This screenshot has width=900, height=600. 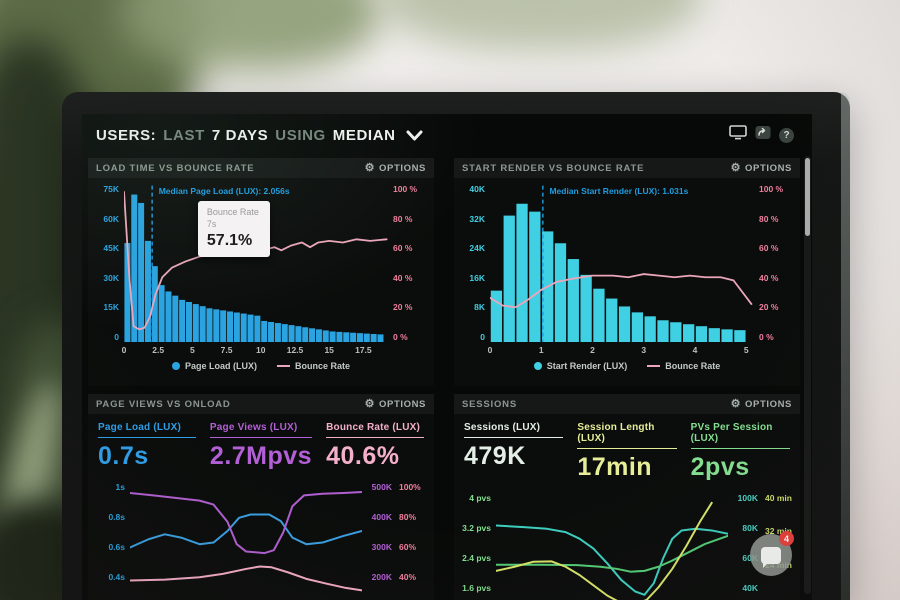 I want to click on axis-tick-label: 60 %, so click(x=403, y=248).